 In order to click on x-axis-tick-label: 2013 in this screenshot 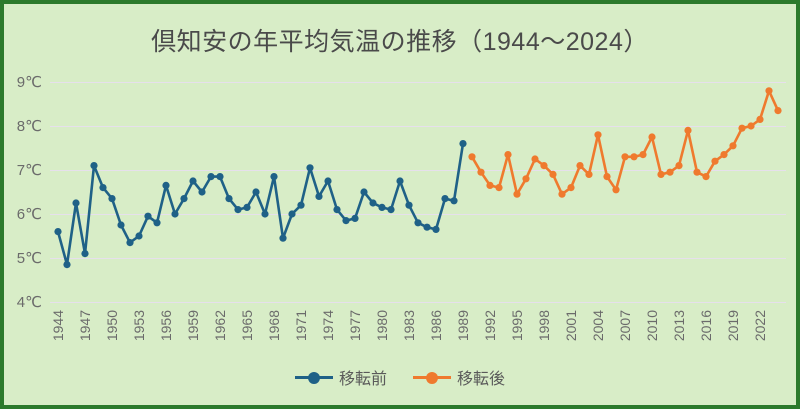, I will do `click(679, 326)`.